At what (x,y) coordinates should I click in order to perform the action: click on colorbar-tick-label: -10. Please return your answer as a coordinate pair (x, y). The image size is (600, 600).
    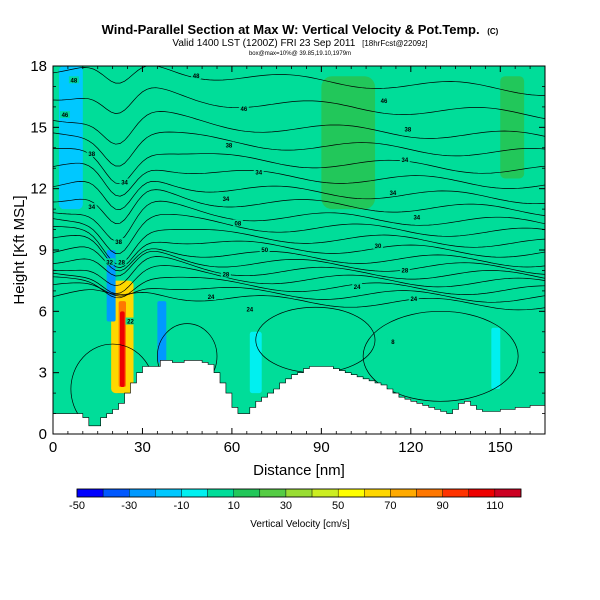
    Looking at the image, I should click on (182, 506).